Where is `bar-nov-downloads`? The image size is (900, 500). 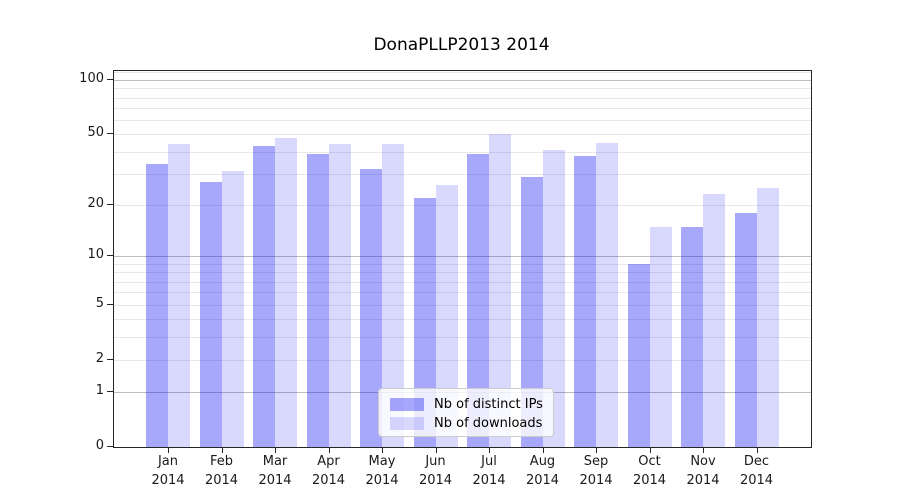 bar-nov-downloads is located at coordinates (714, 320).